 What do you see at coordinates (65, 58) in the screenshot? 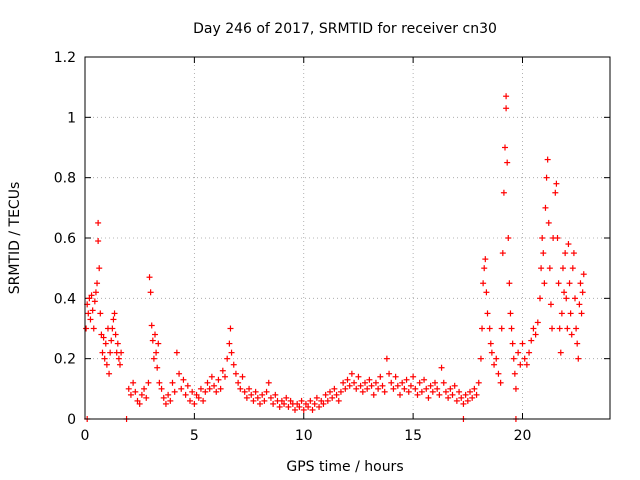
I see `y-tick-label: 1.2` at bounding box center [65, 58].